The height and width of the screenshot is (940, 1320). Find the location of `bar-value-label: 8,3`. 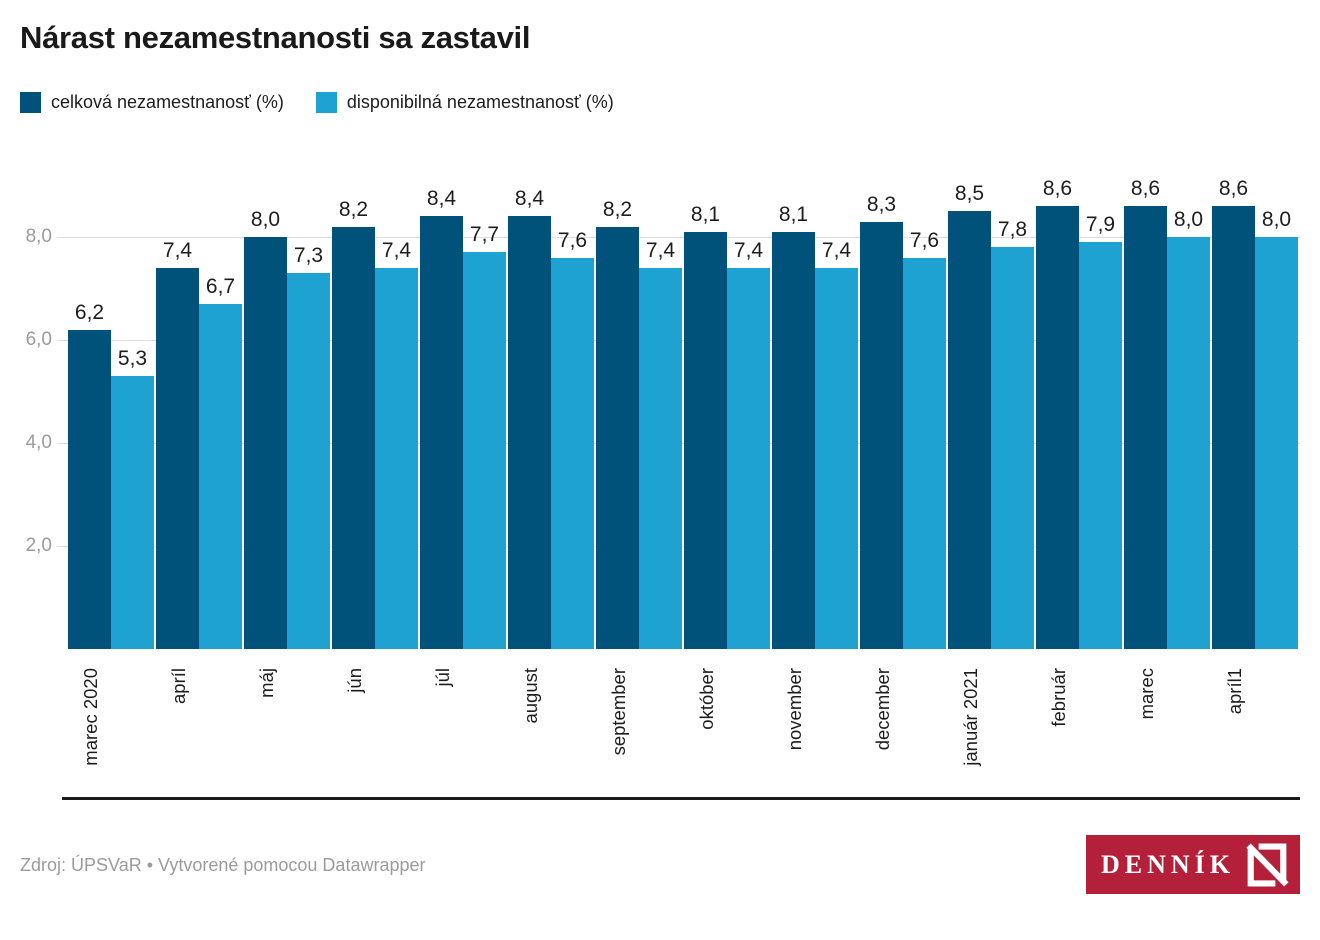

bar-value-label: 8,3 is located at coordinates (881, 204).